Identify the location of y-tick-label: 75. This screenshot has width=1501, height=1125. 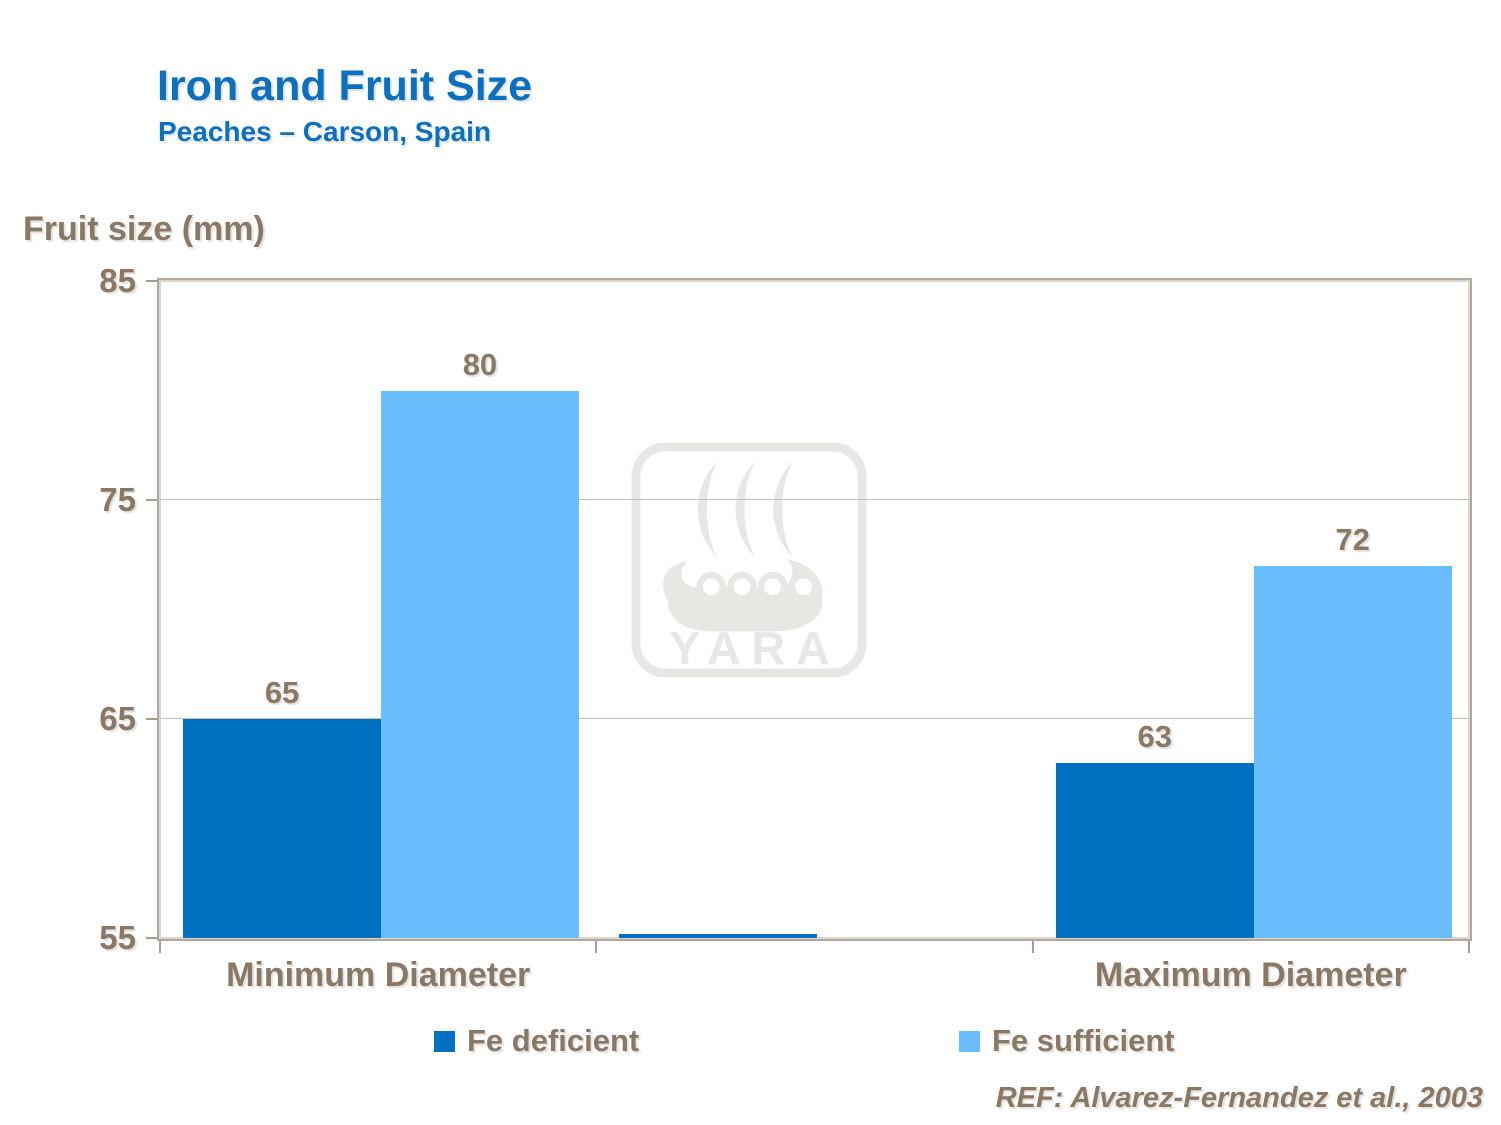
(117, 499).